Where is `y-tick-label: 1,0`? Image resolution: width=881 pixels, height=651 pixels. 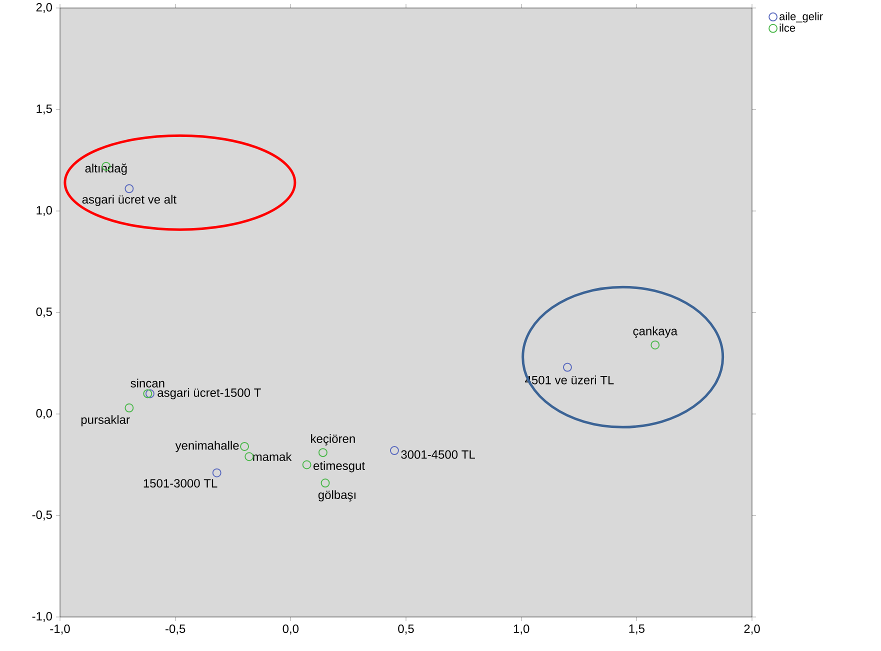
y-tick-label: 1,0 is located at coordinates (44, 211).